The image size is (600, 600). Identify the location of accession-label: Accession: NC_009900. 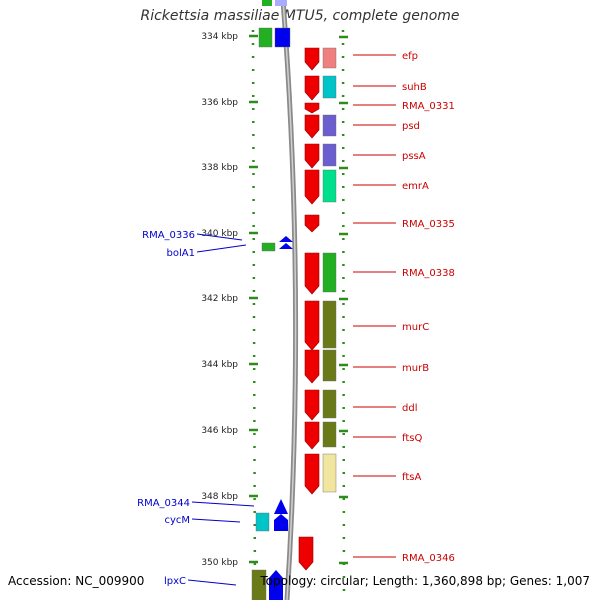
(76, 581).